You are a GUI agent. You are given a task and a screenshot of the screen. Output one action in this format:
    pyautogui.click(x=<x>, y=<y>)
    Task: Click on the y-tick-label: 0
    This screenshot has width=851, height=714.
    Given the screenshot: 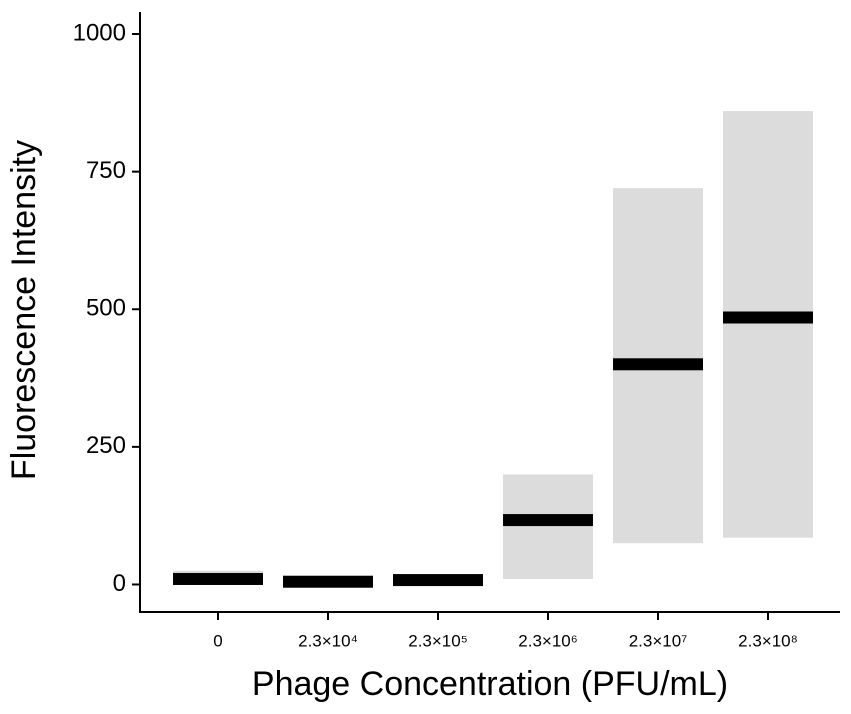 What is the action you would take?
    pyautogui.click(x=119, y=583)
    